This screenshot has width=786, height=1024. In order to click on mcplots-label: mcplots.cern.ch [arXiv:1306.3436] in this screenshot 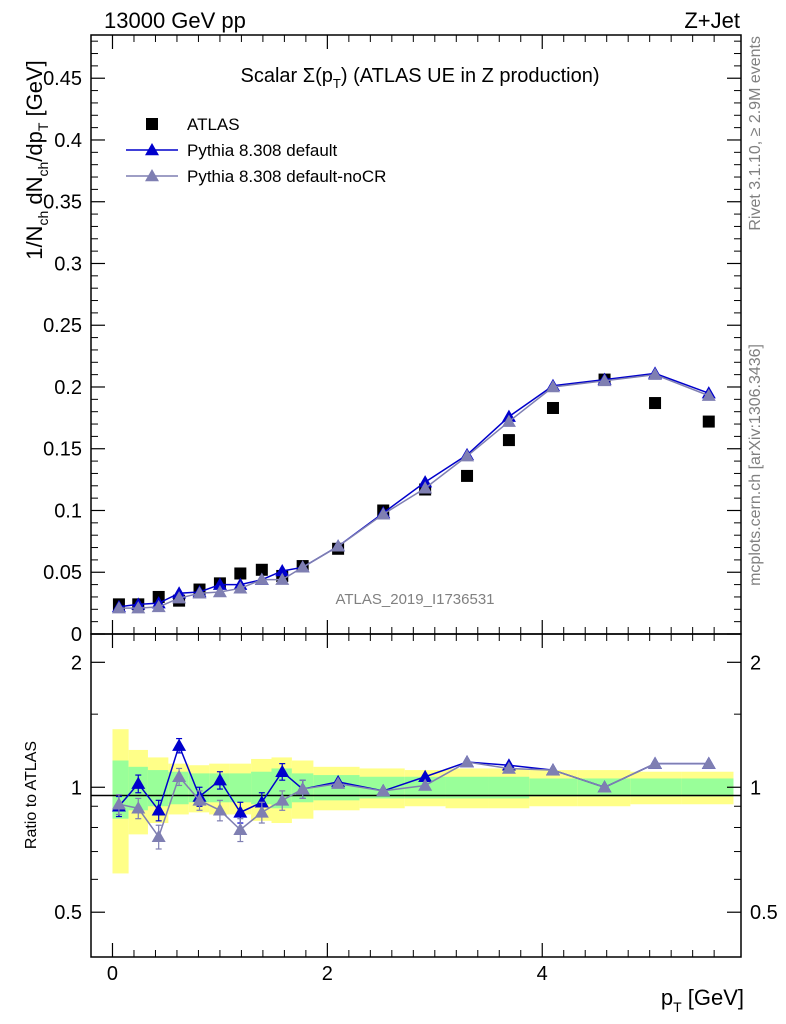, I will do `click(755, 465)`.